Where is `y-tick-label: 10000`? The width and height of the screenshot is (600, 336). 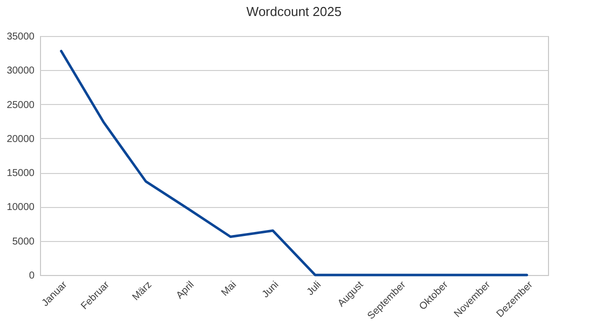
y-tick-label: 10000 is located at coordinates (20, 208).